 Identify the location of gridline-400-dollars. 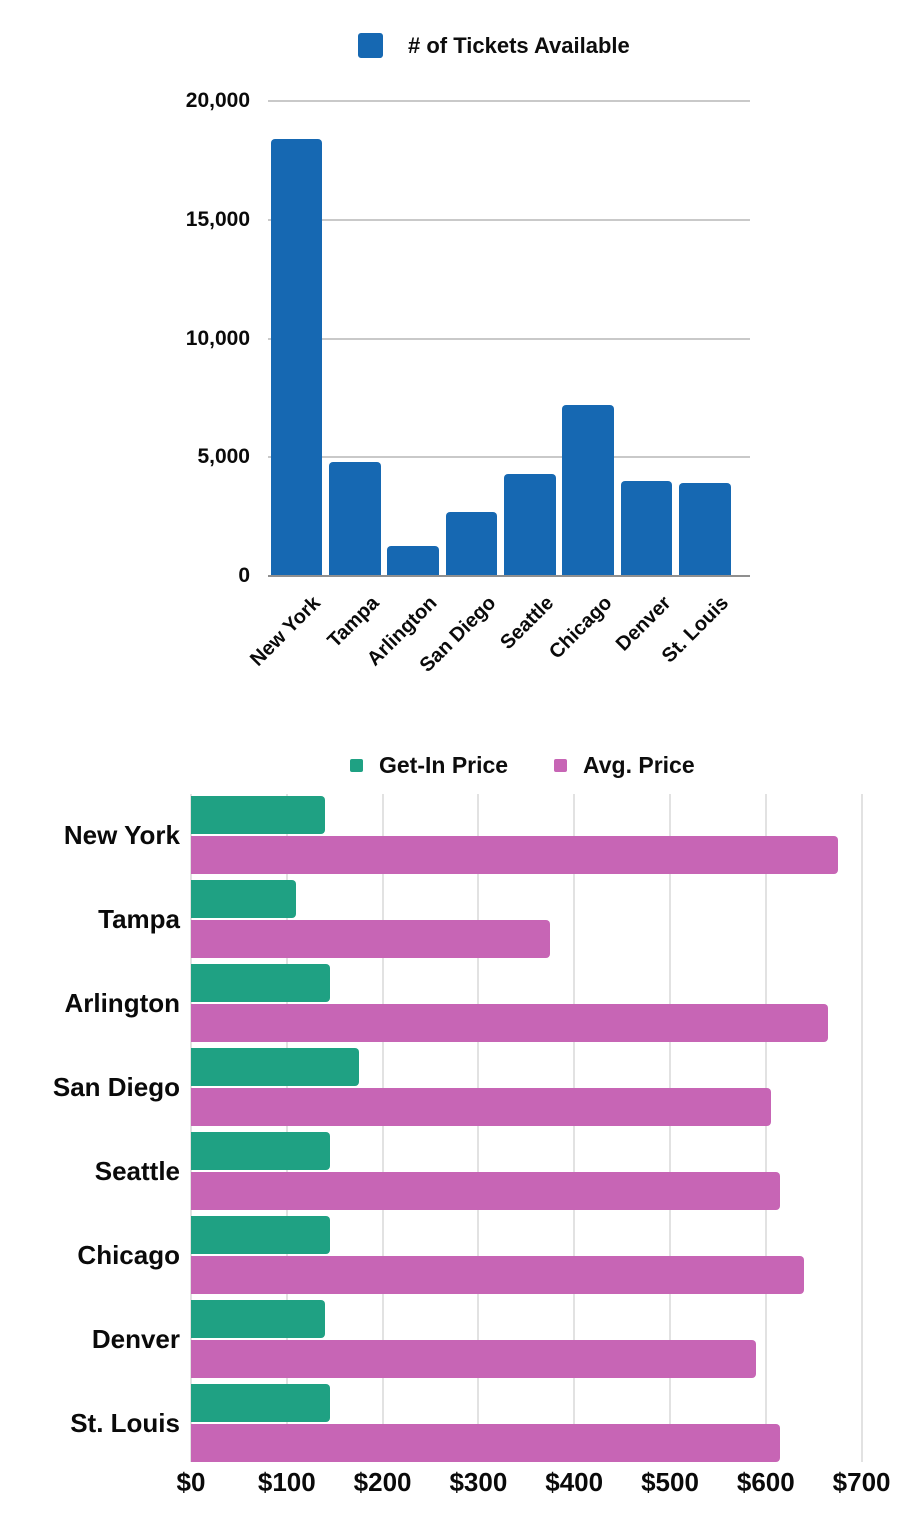
(574, 1128).